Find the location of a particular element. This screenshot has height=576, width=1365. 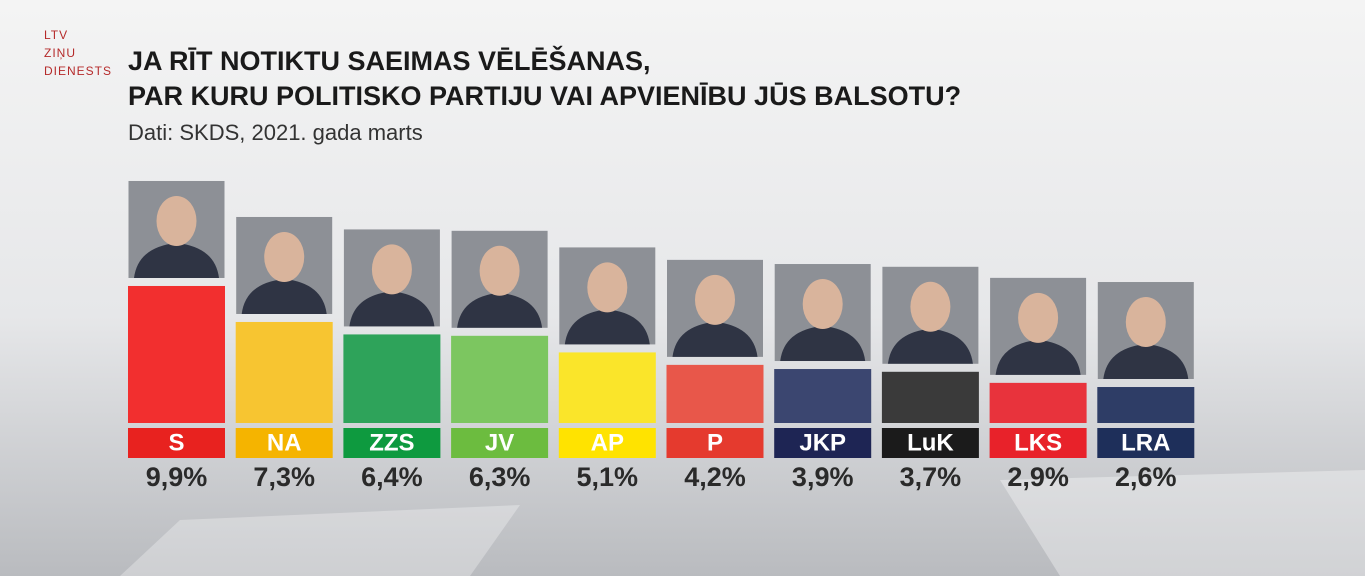

x-tick-label: NA is located at coordinates (284, 442).